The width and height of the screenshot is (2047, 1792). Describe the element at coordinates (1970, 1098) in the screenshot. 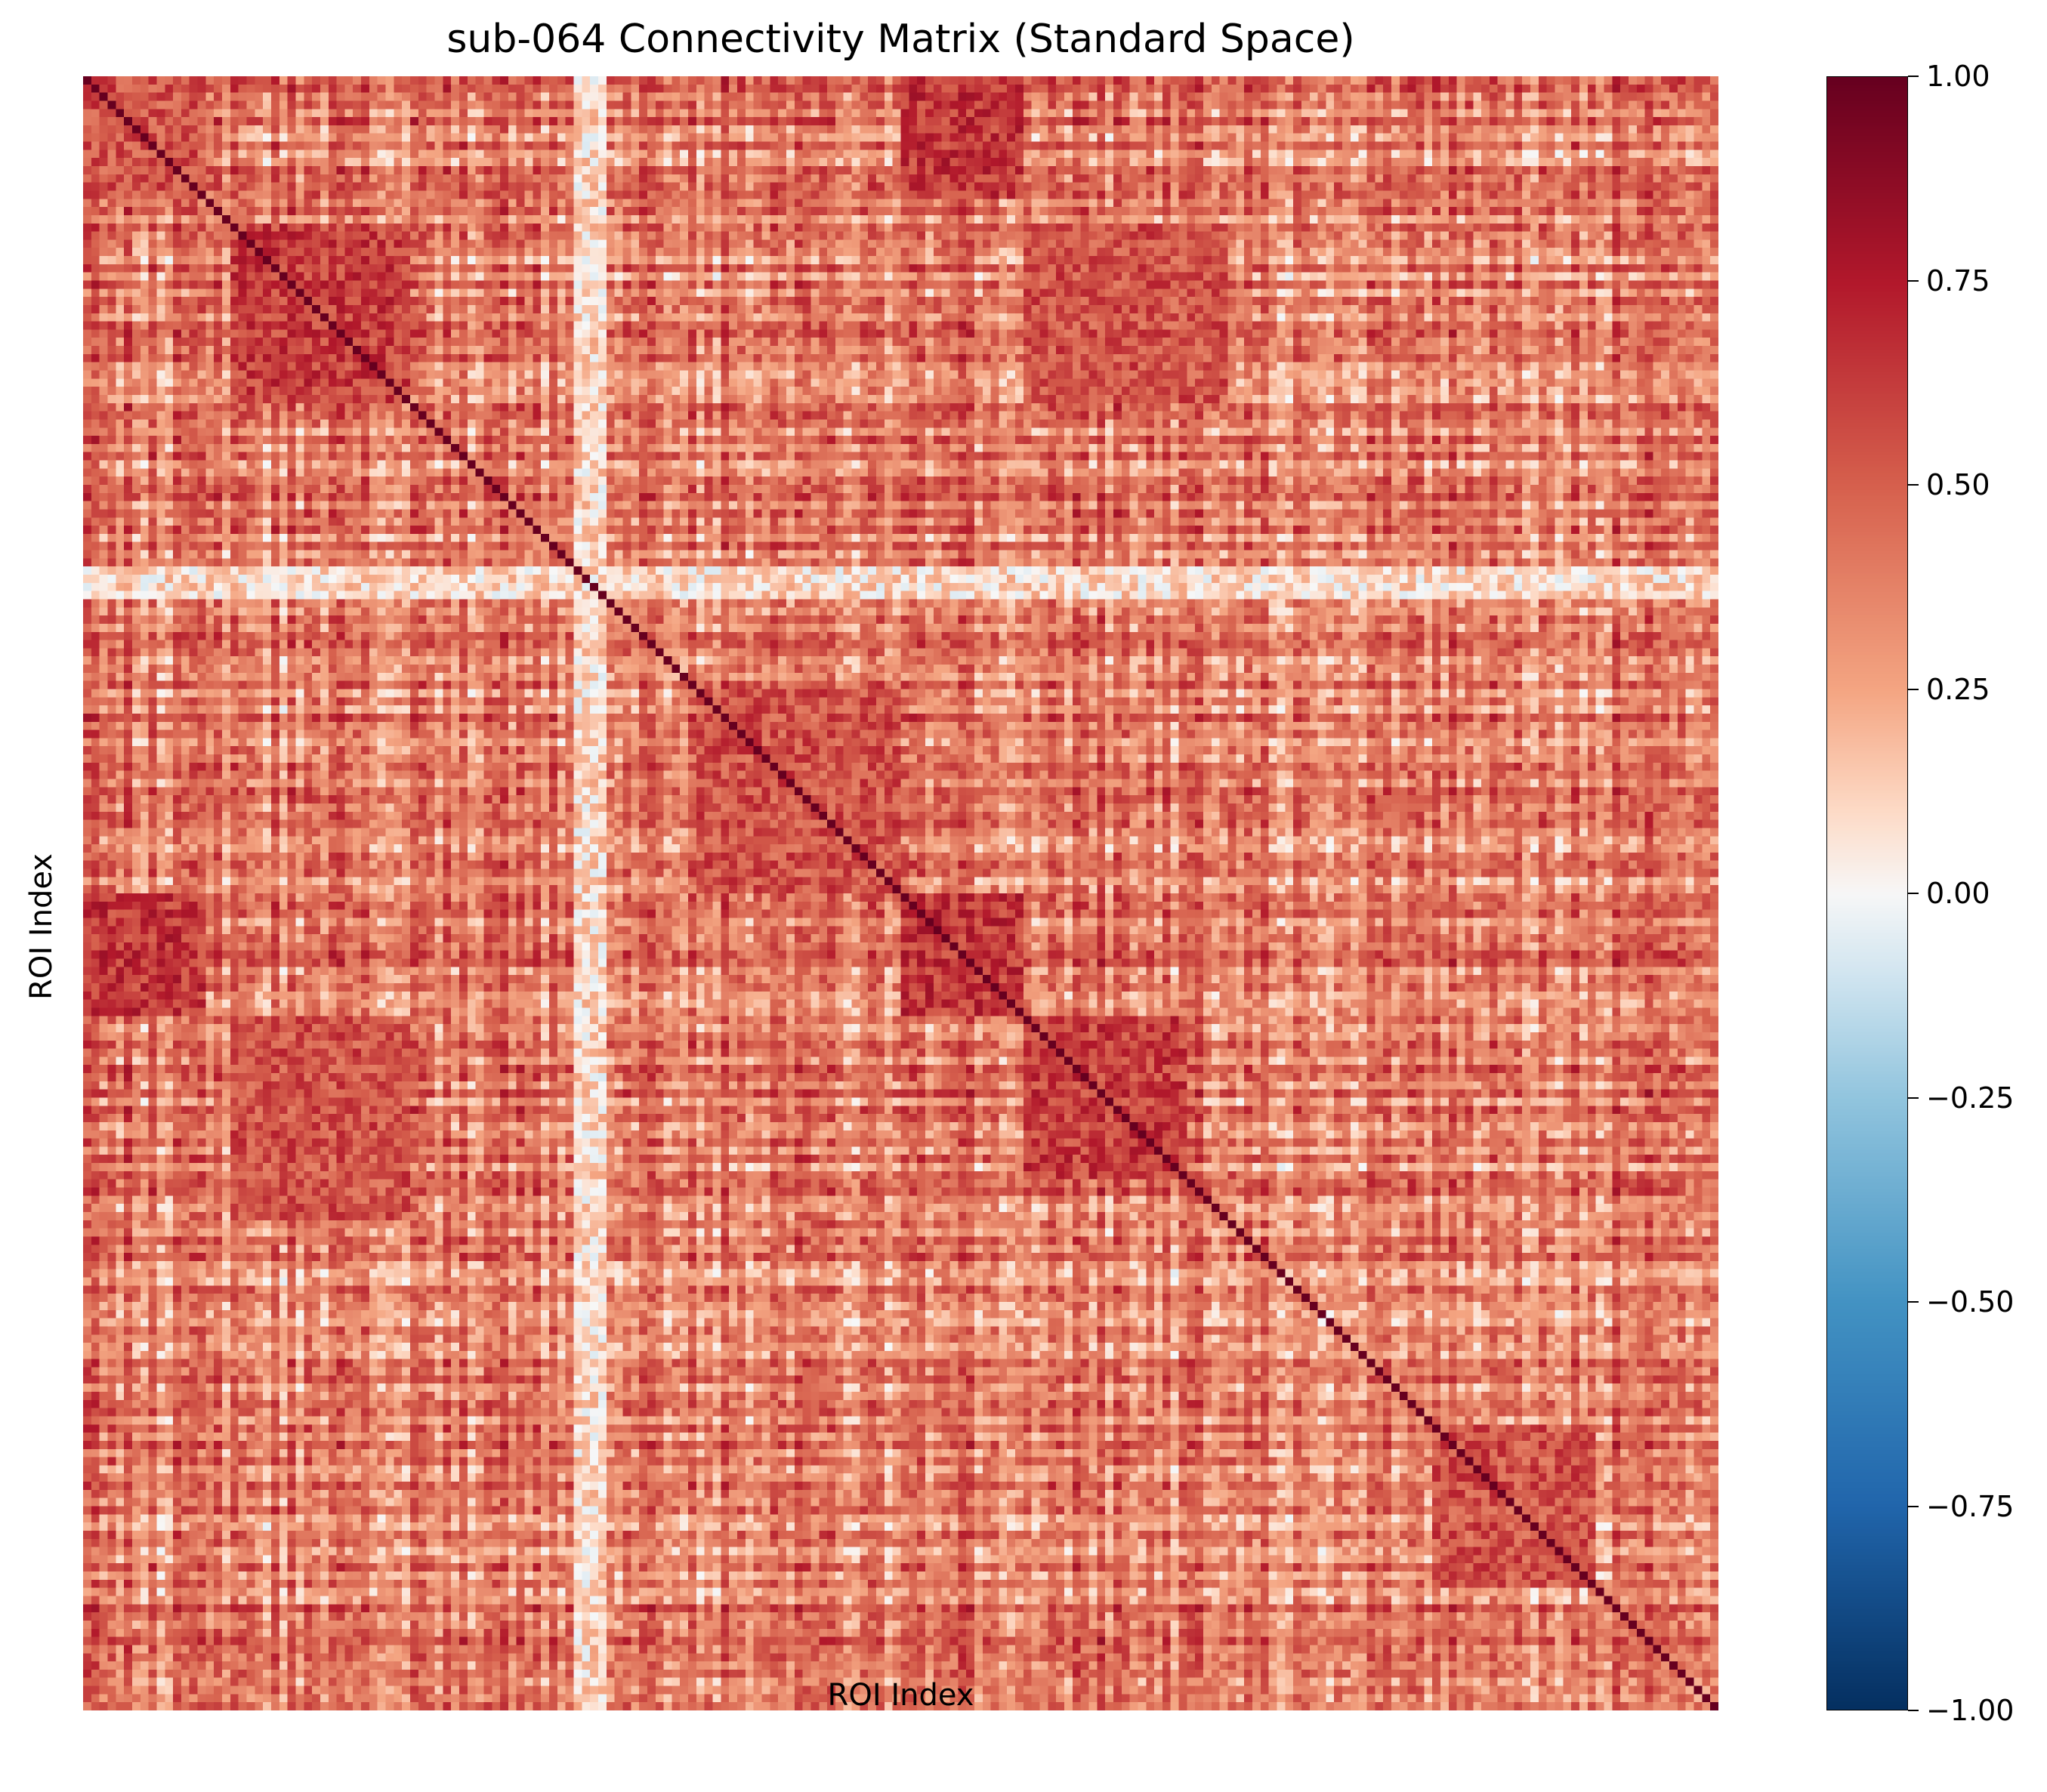

I see `colorbar-tick-label: −0.25` at that location.